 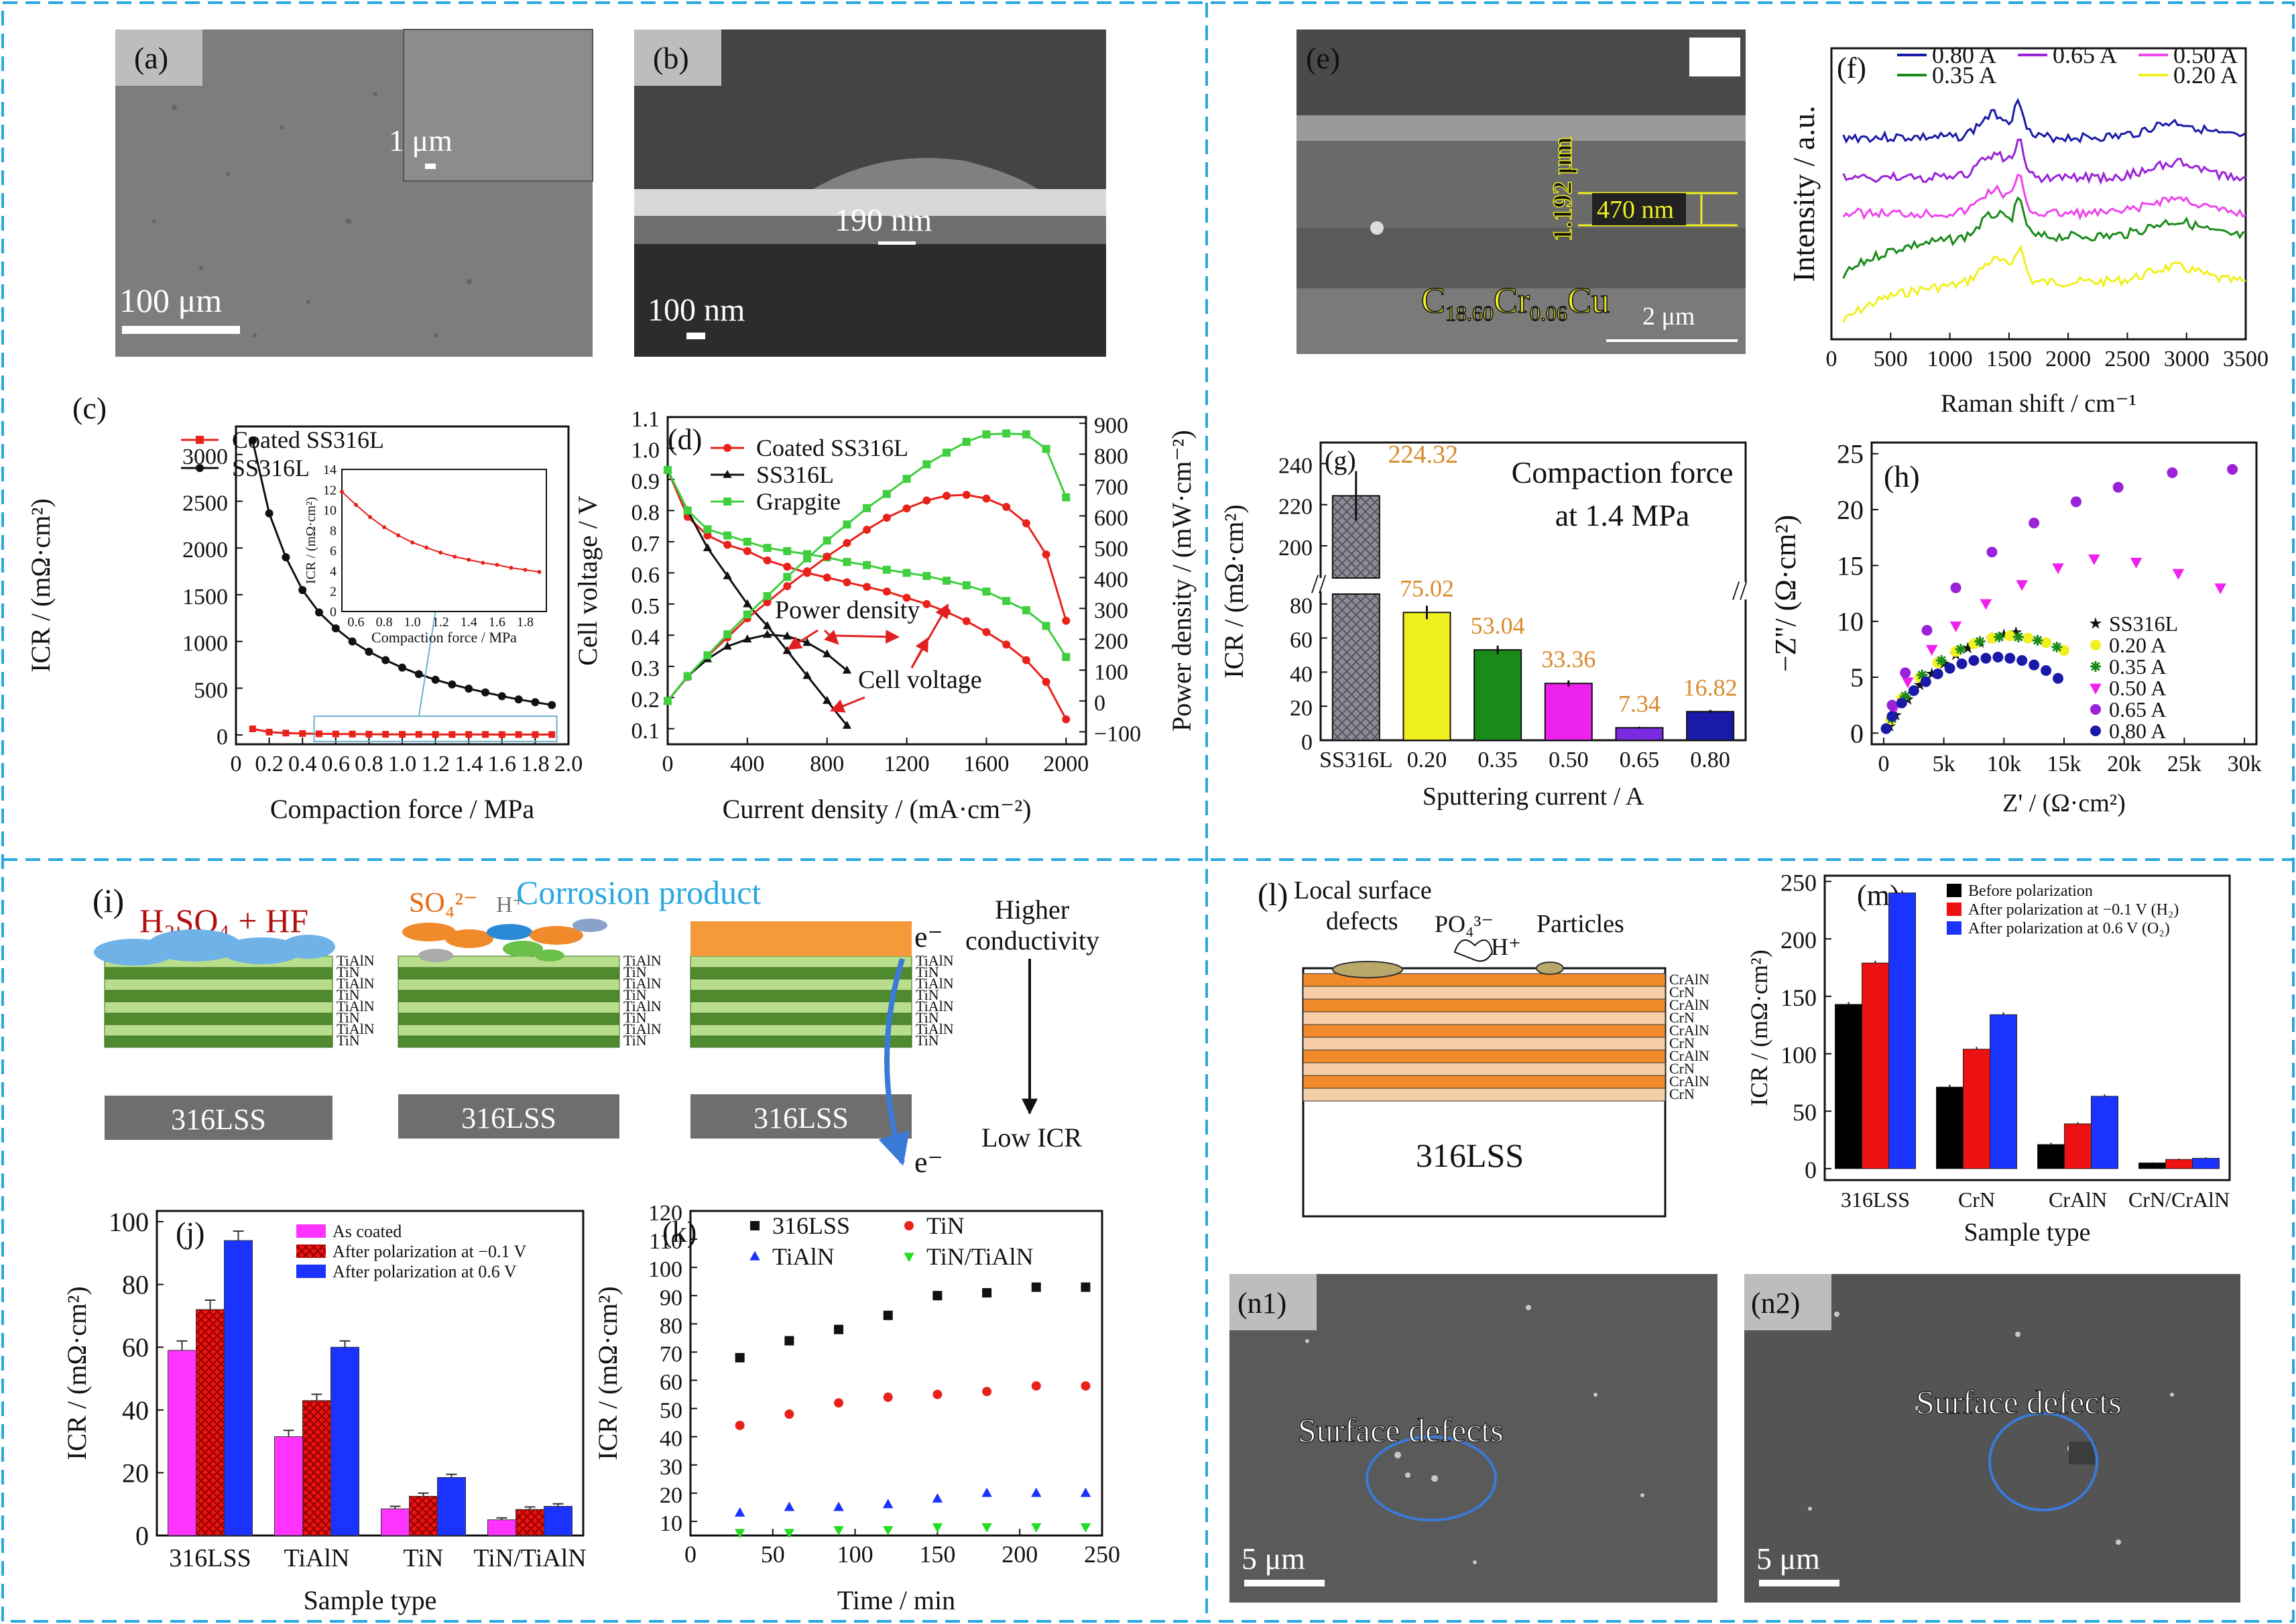 I want to click on panel-i-substrate-block, so click(x=219, y=1118).